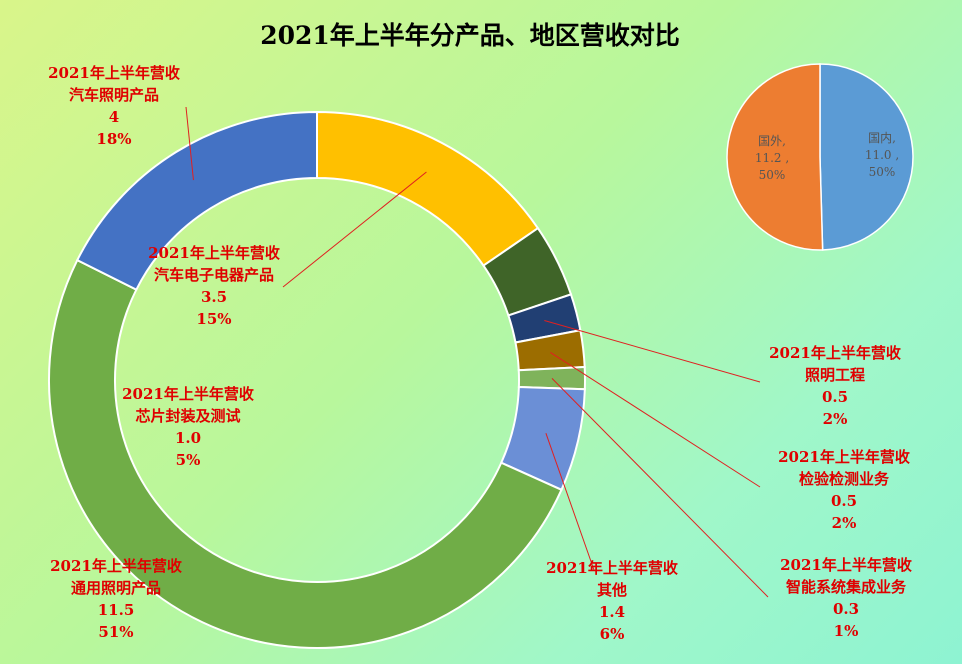 The height and width of the screenshot is (664, 962). I want to click on label-auto-electronics: 2021年上半年营收 汽车电子电器产品 3.5 15%, so click(214, 286).